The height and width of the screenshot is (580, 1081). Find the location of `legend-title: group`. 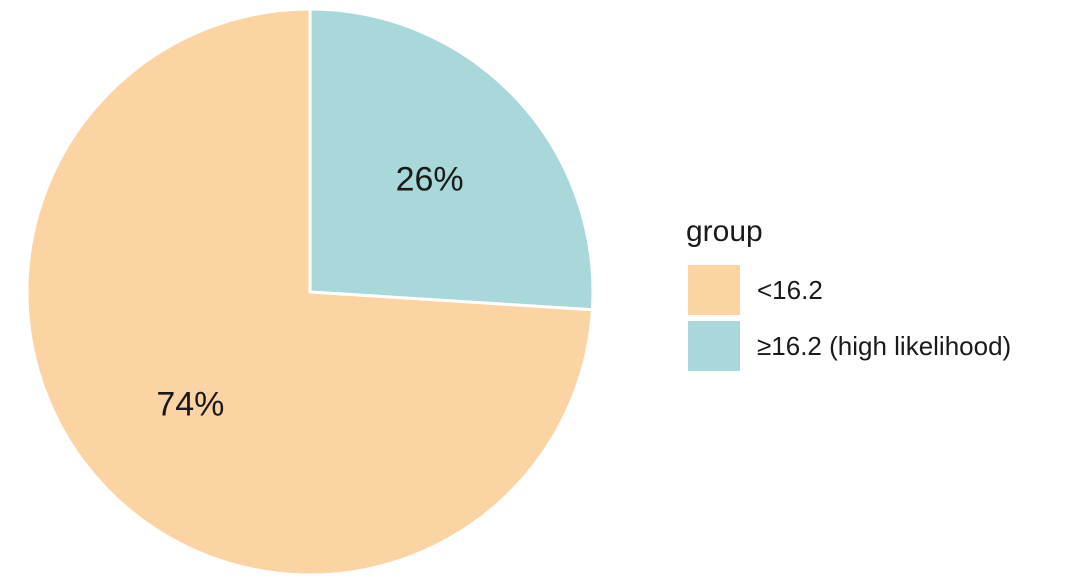

legend-title: group is located at coordinates (724, 231).